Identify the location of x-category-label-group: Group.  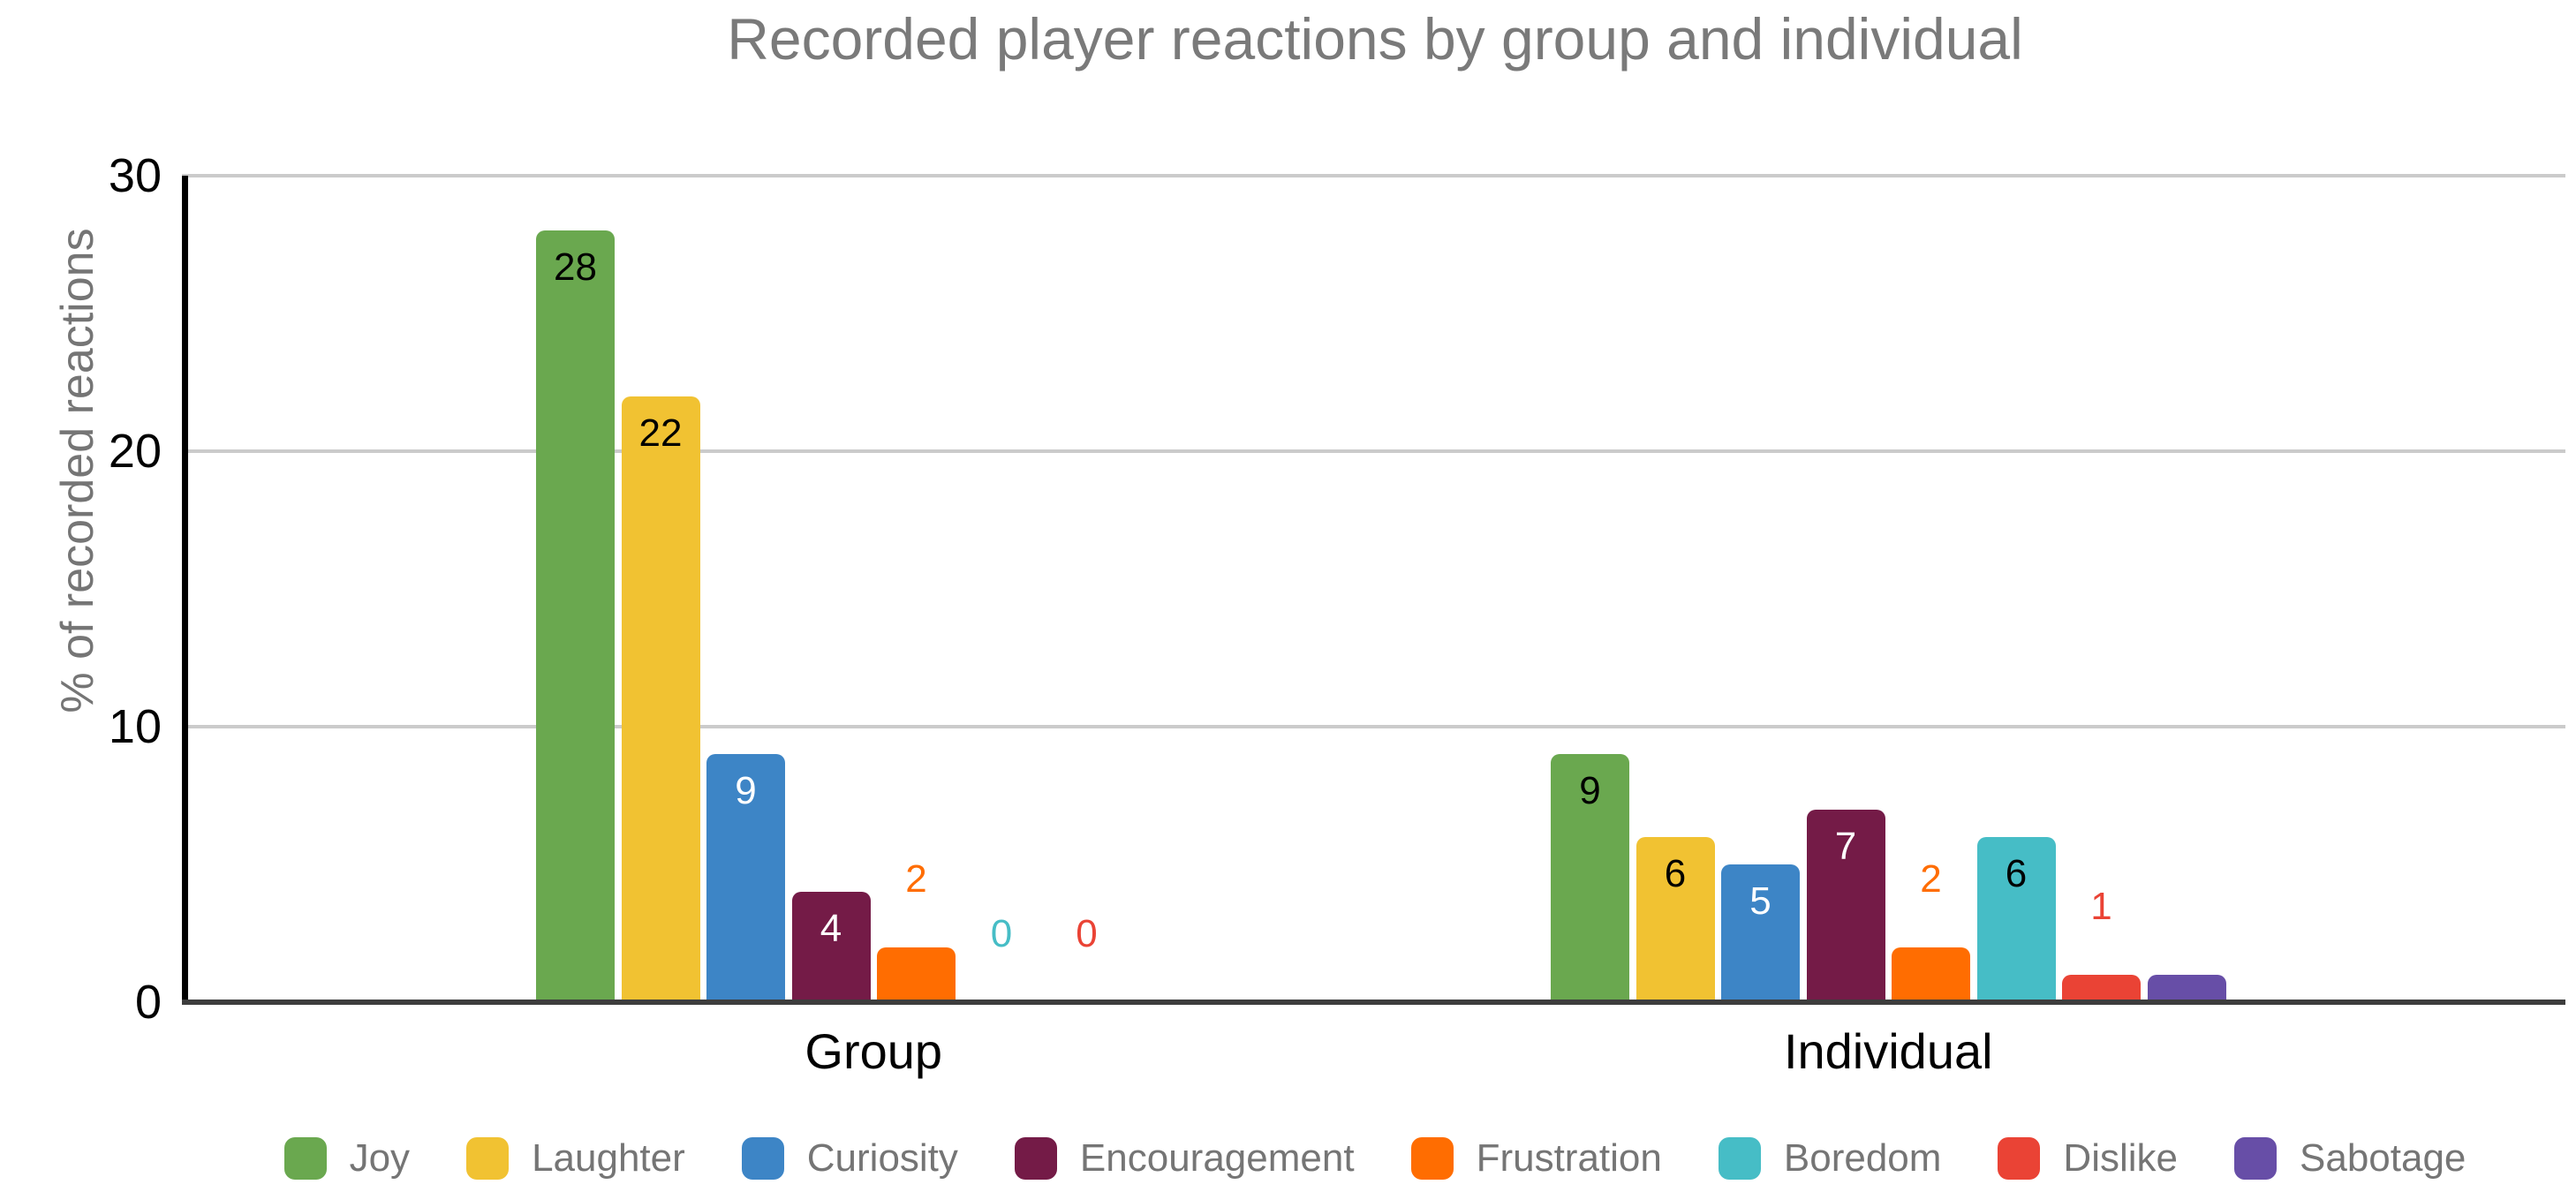
(874, 1051).